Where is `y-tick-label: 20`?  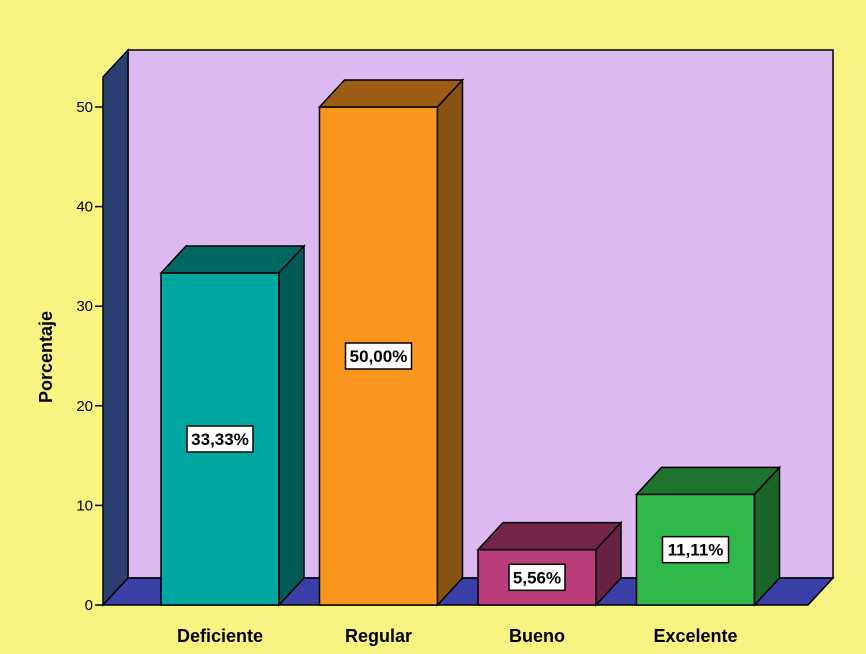
y-tick-label: 20 is located at coordinates (84, 406).